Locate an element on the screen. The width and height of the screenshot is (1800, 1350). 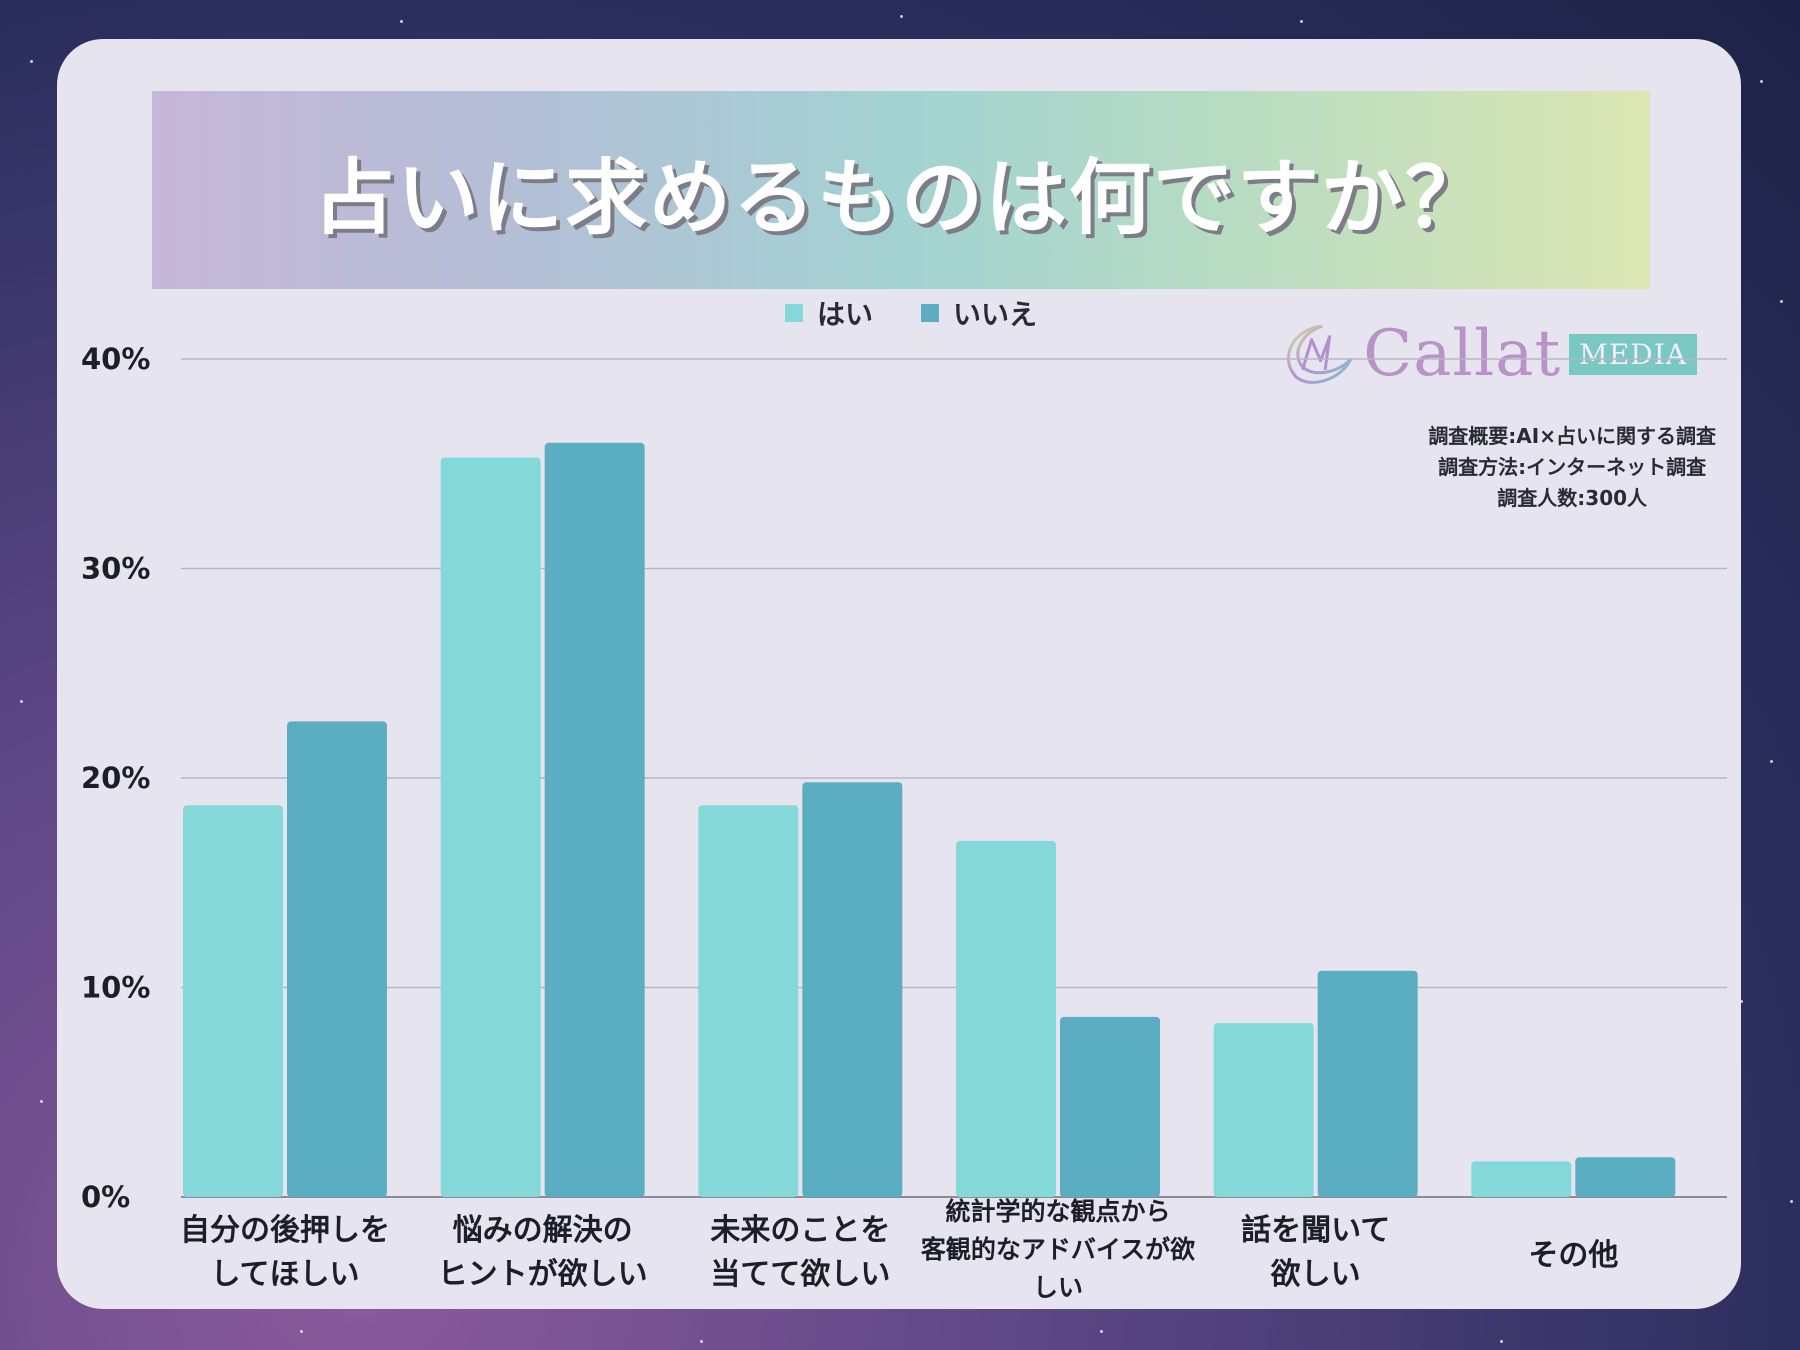
chart-title: 占いに求めるものは何ですか？ is located at coordinates (900, 198).